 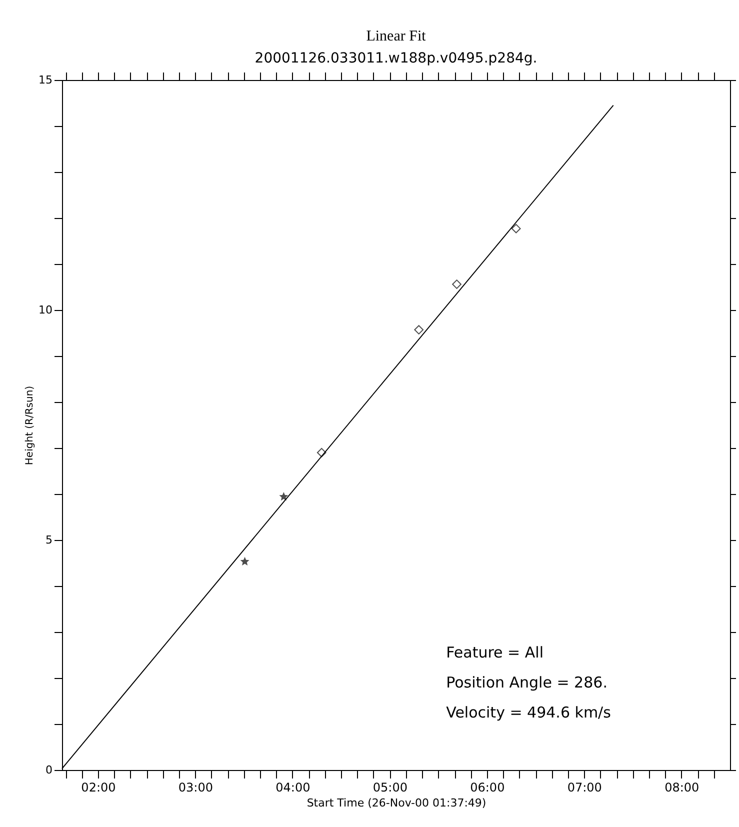 I want to click on x-tick-label: 04:00, so click(x=293, y=787).